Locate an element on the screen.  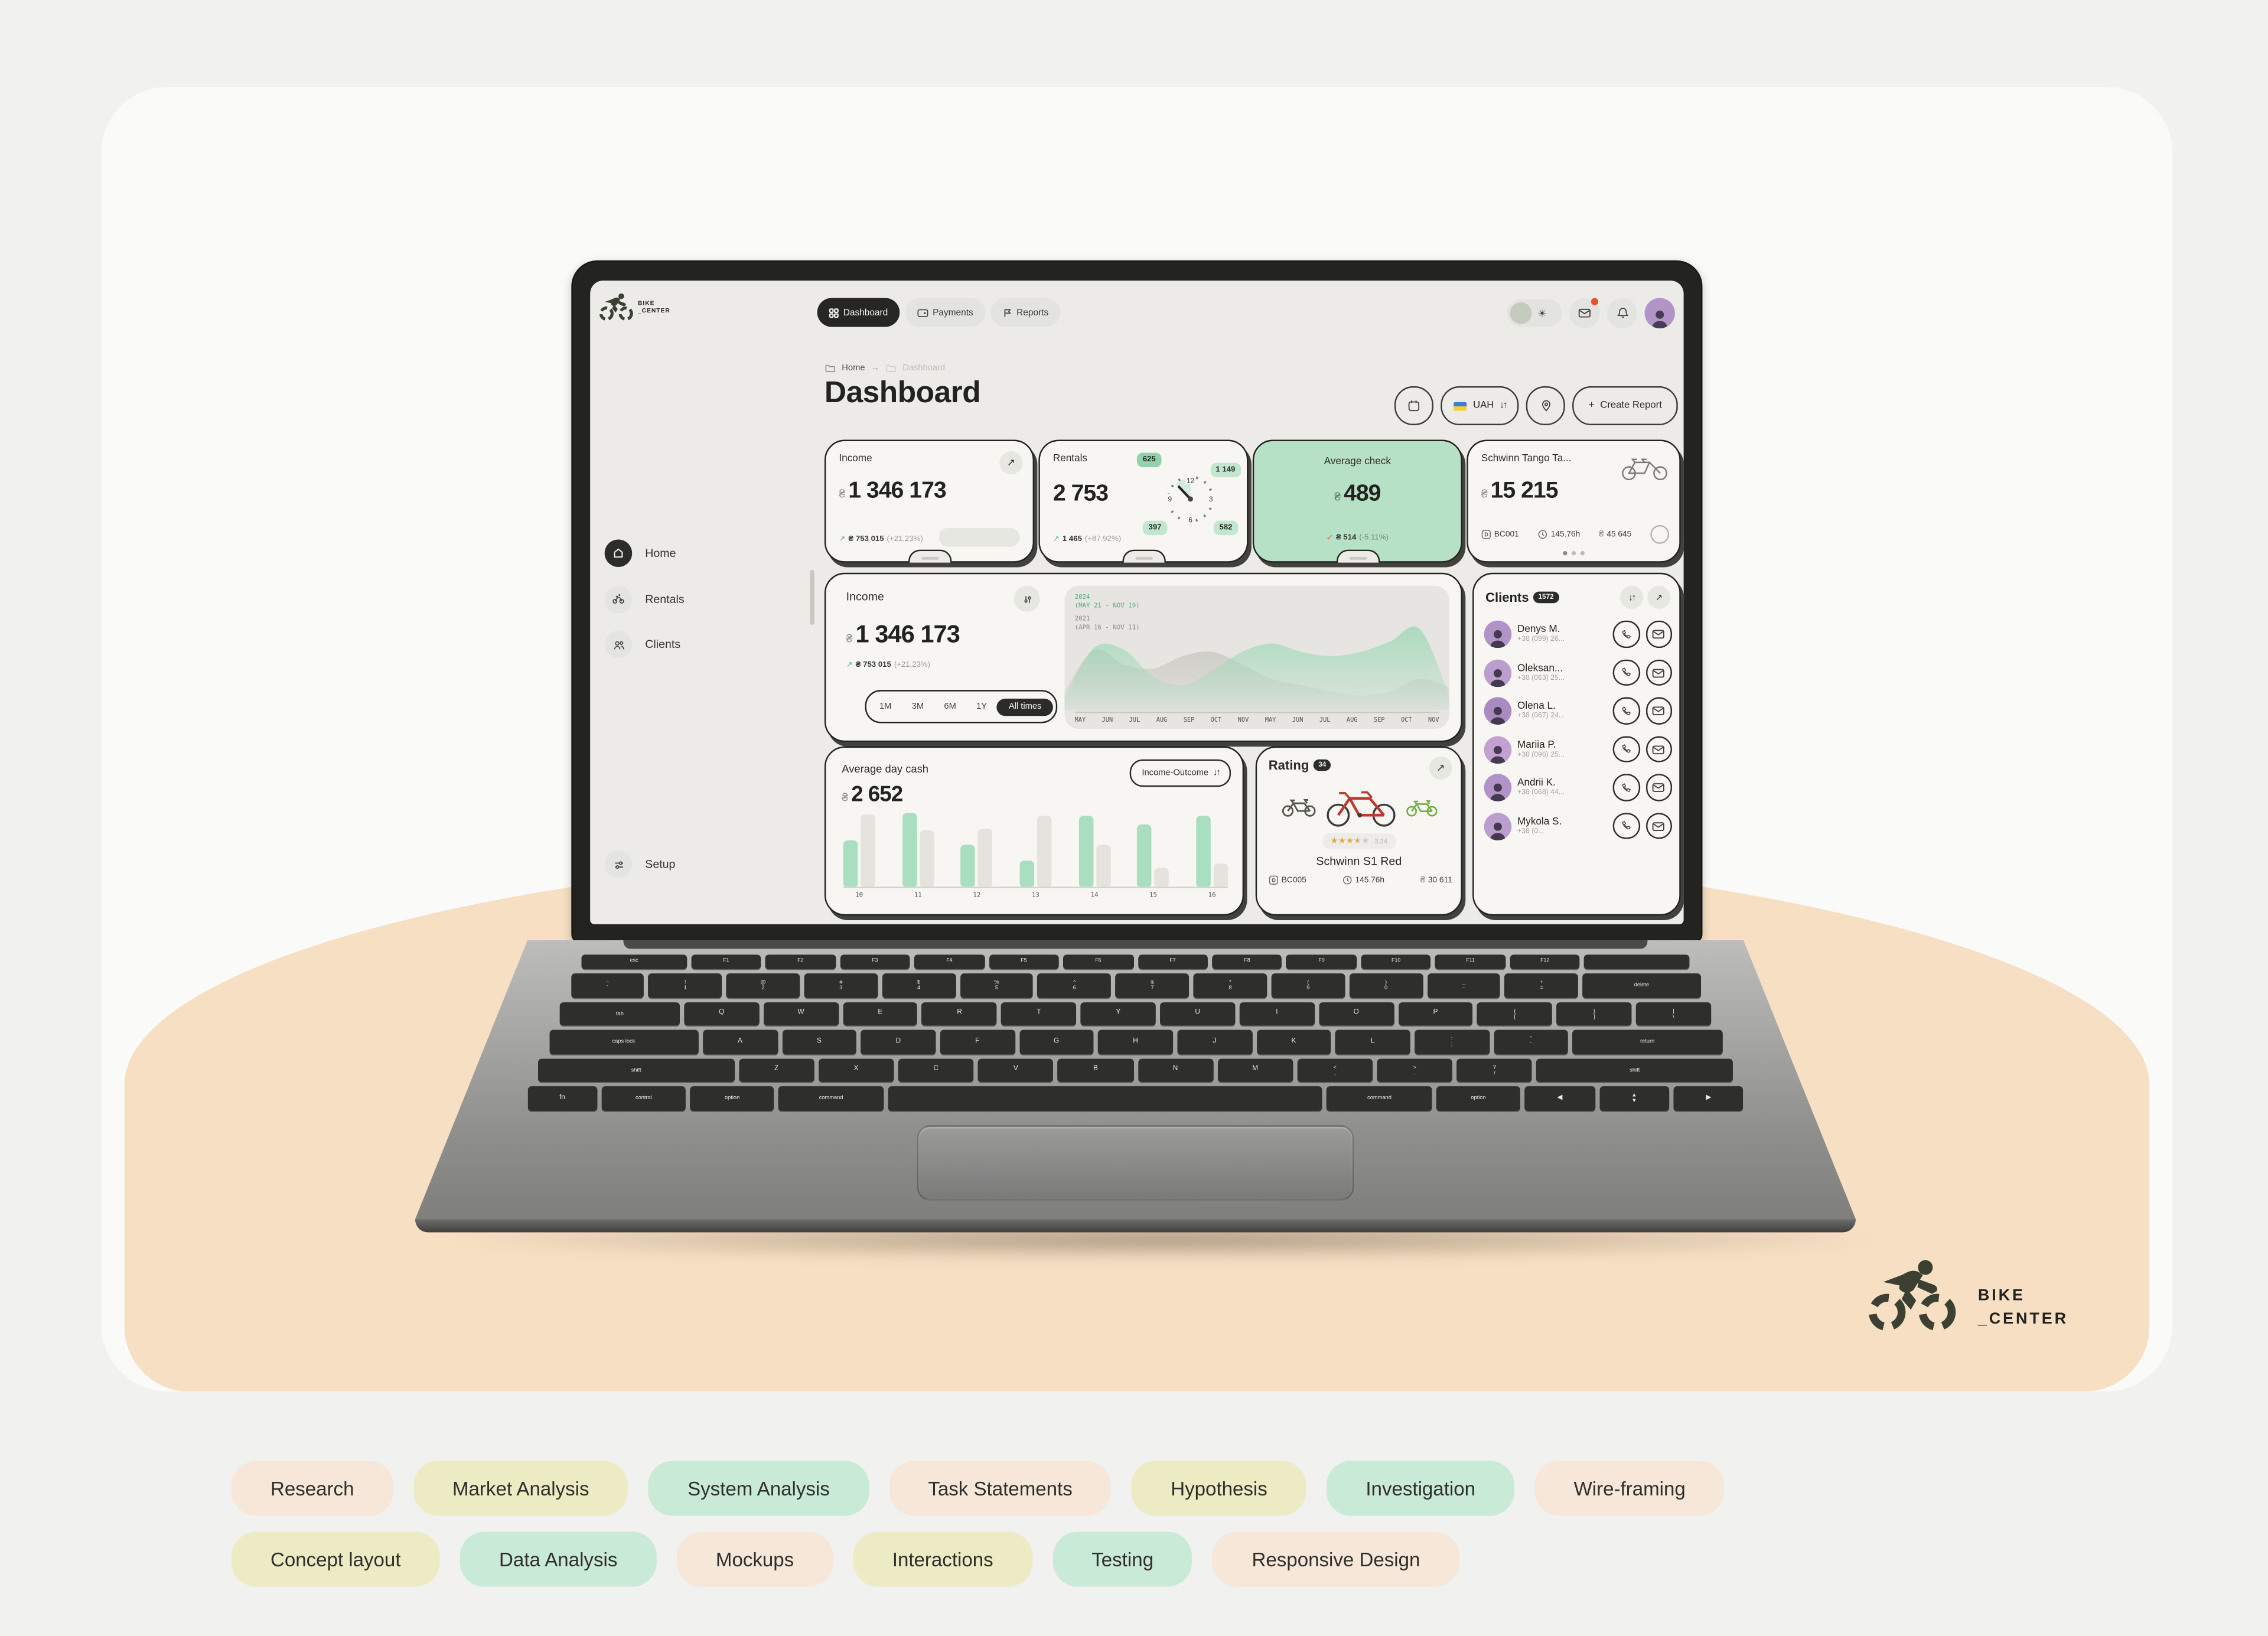
sidebar-item-setup: Setup is located at coordinates (639, 864).